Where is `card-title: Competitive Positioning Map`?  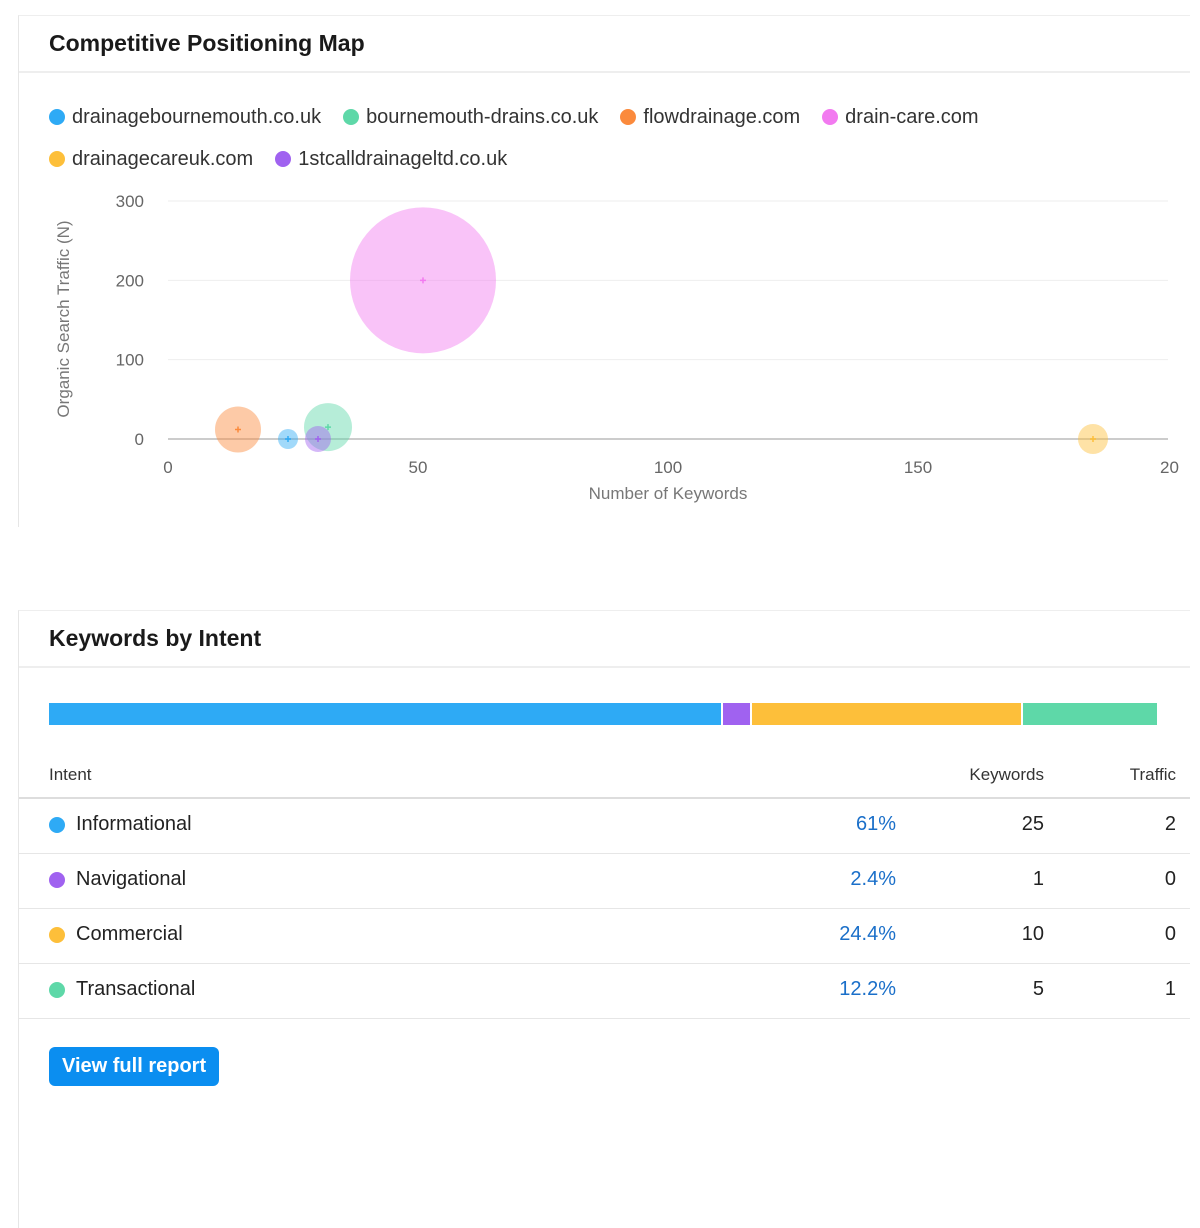
card-title: Competitive Positioning Map is located at coordinates (604, 44).